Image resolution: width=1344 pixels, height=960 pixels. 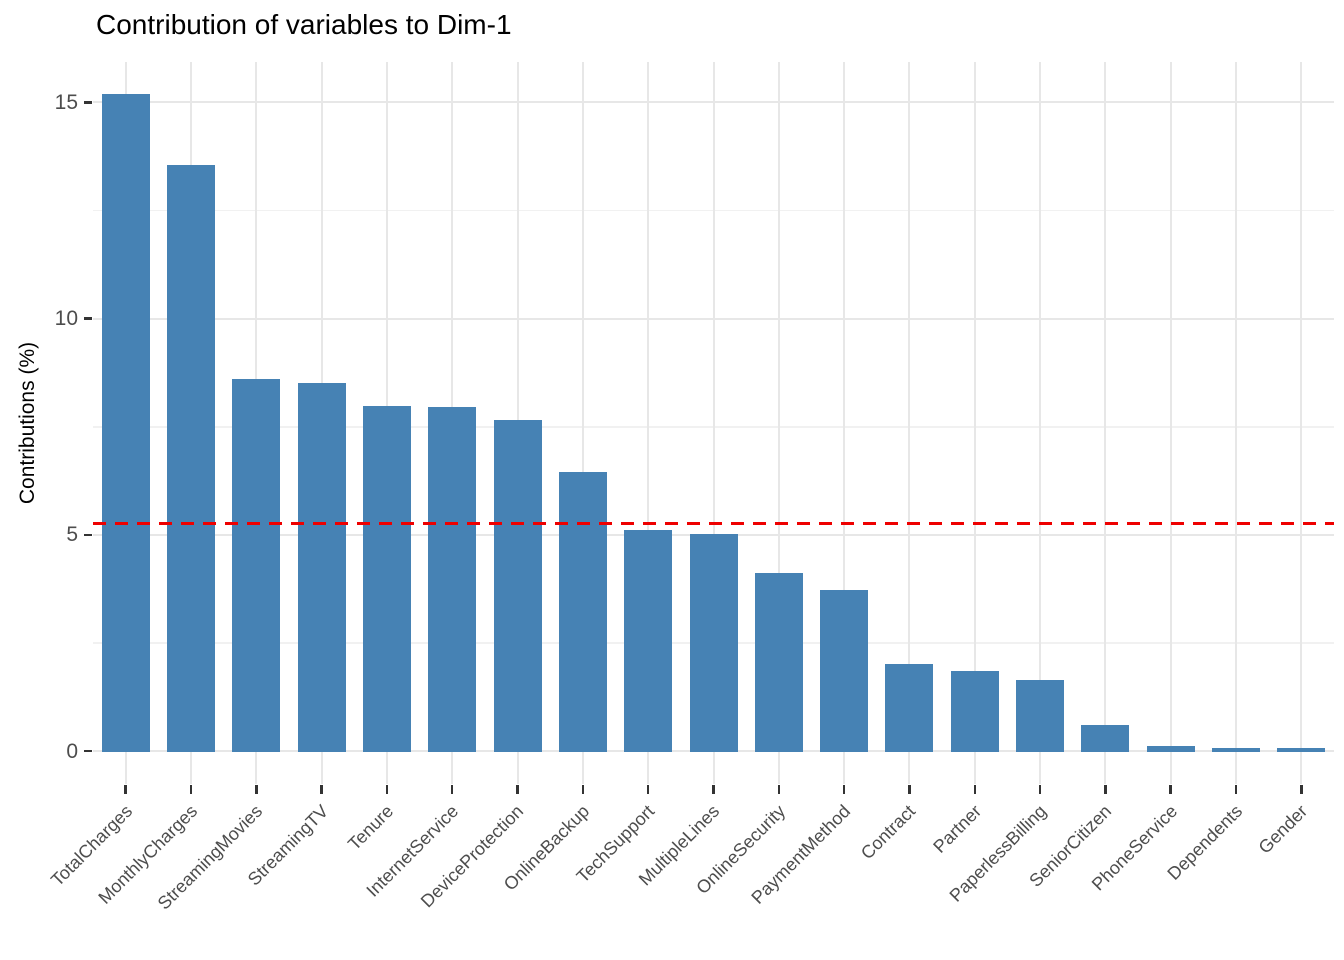 I want to click on bar-senior-citizen, so click(x=1105, y=738).